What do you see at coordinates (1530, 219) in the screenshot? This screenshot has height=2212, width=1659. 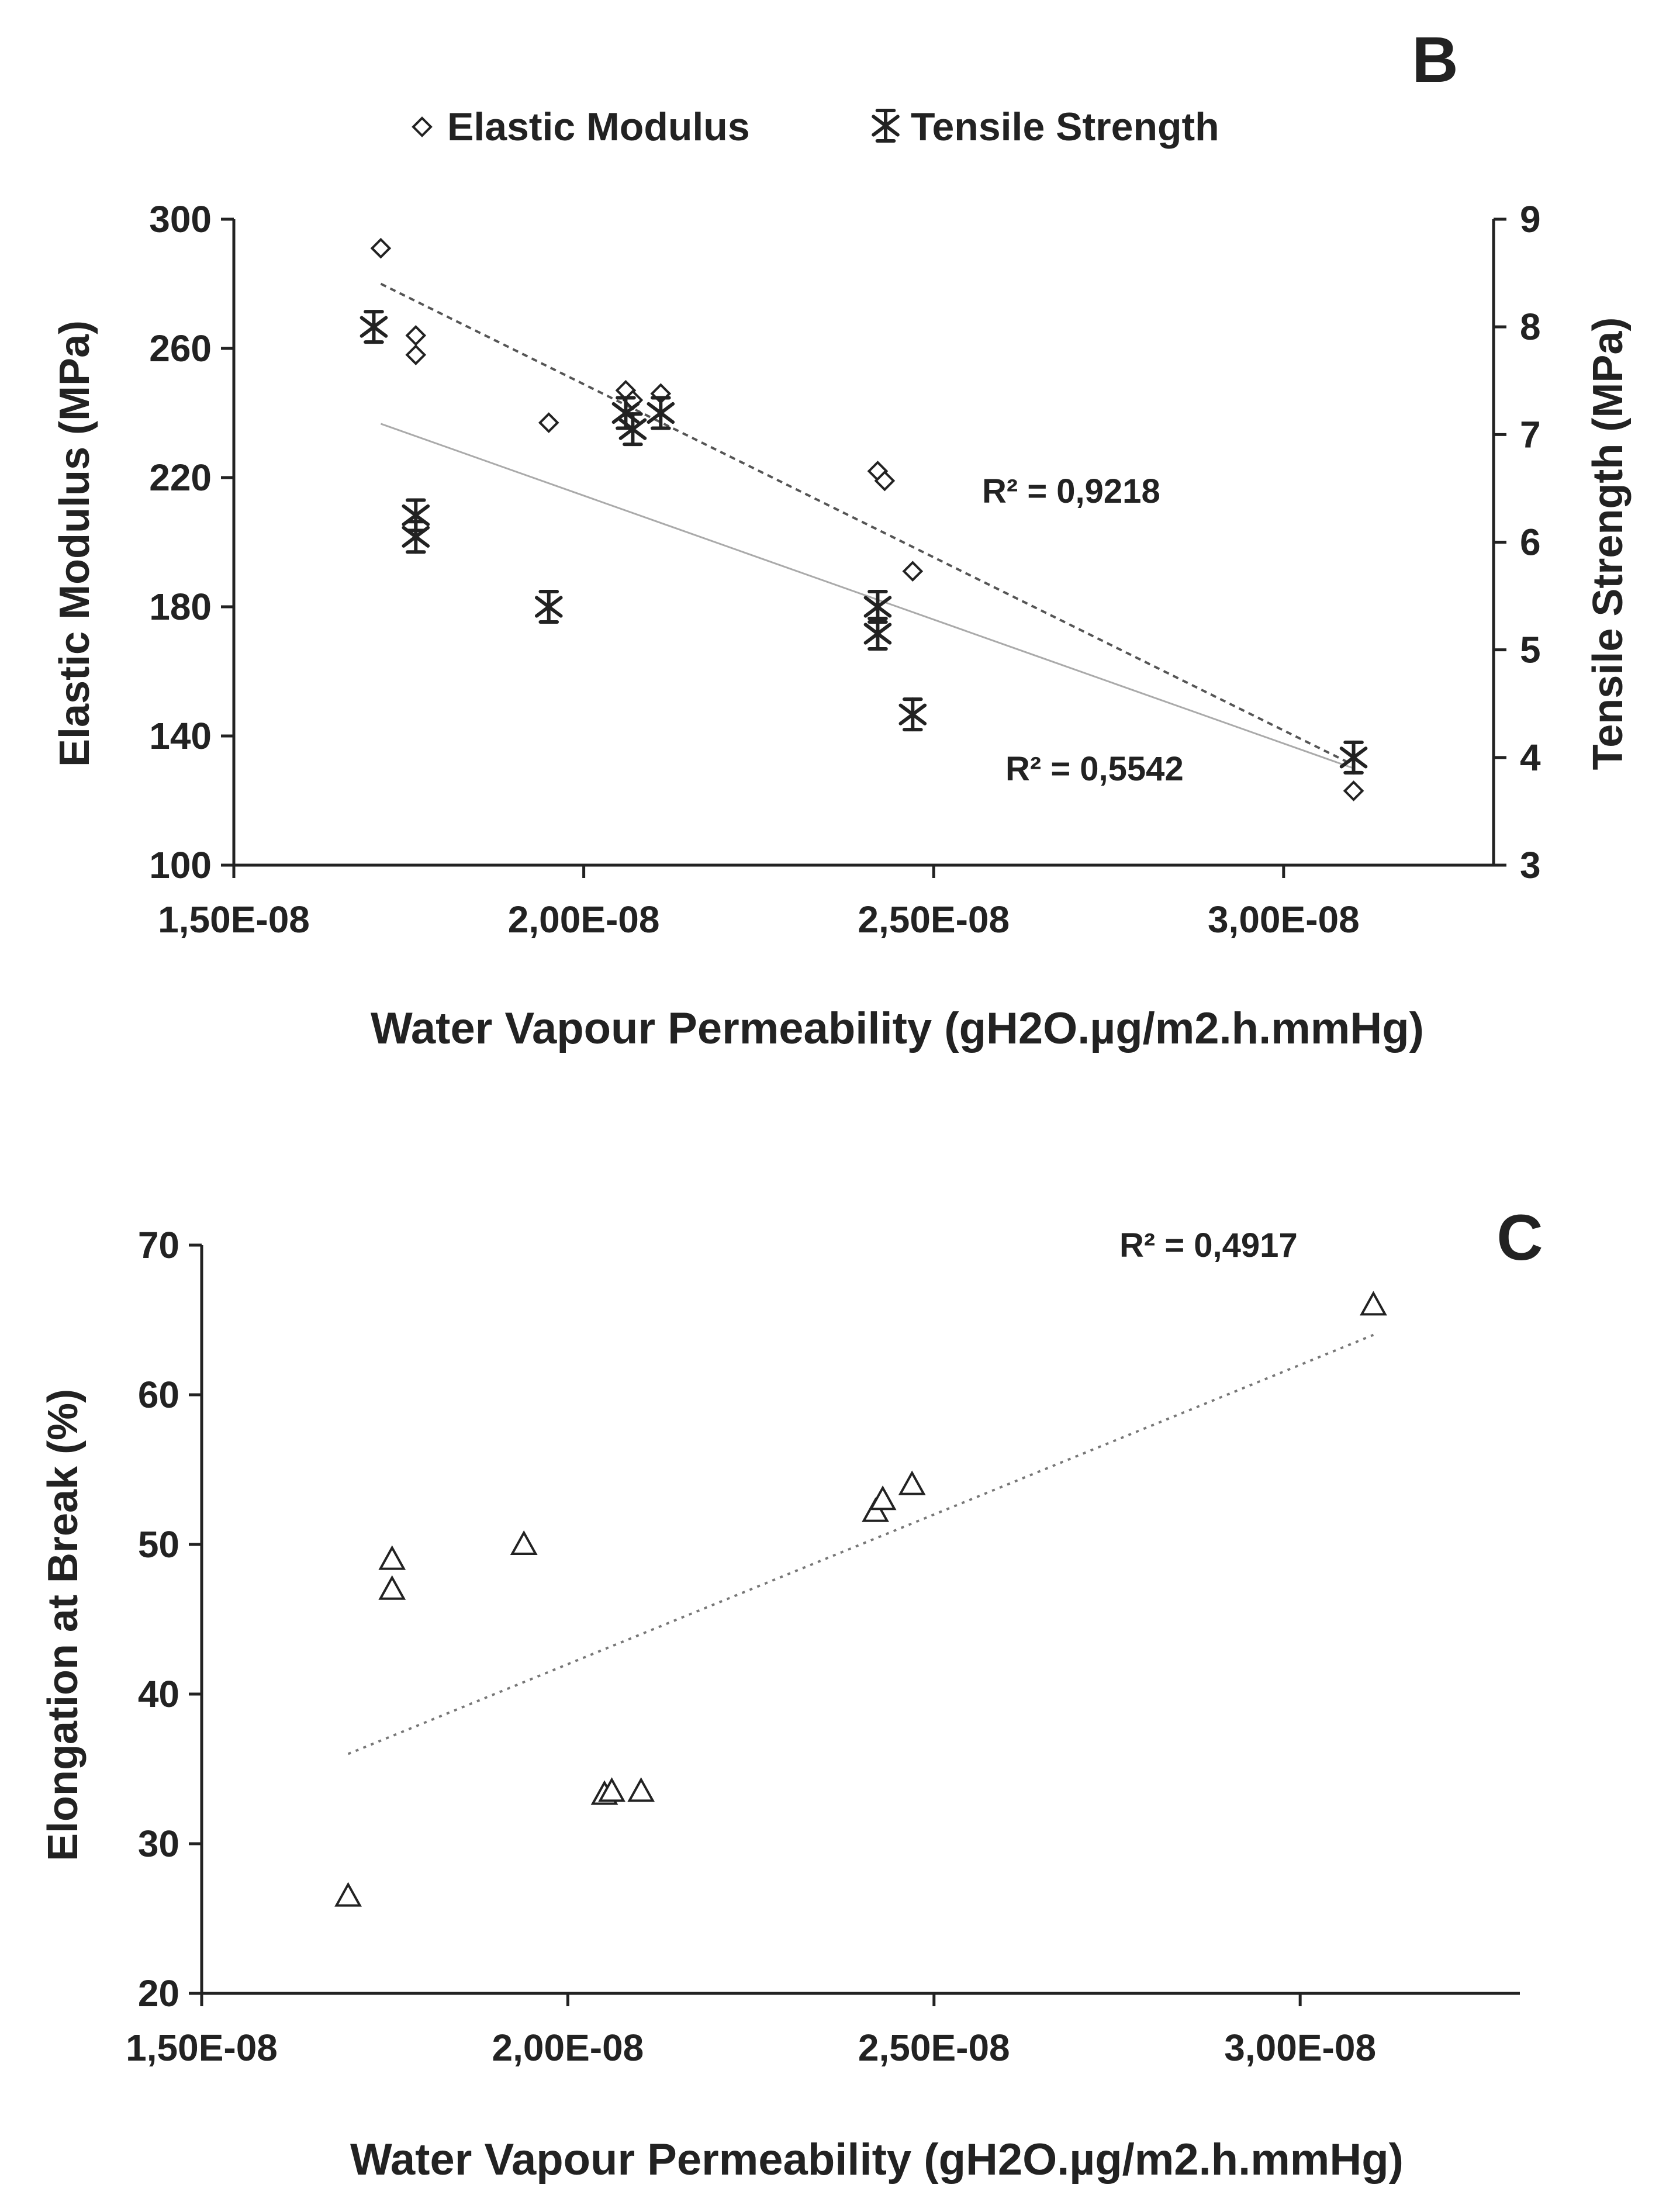 I see `b-right-y-tick-label-6: 9` at bounding box center [1530, 219].